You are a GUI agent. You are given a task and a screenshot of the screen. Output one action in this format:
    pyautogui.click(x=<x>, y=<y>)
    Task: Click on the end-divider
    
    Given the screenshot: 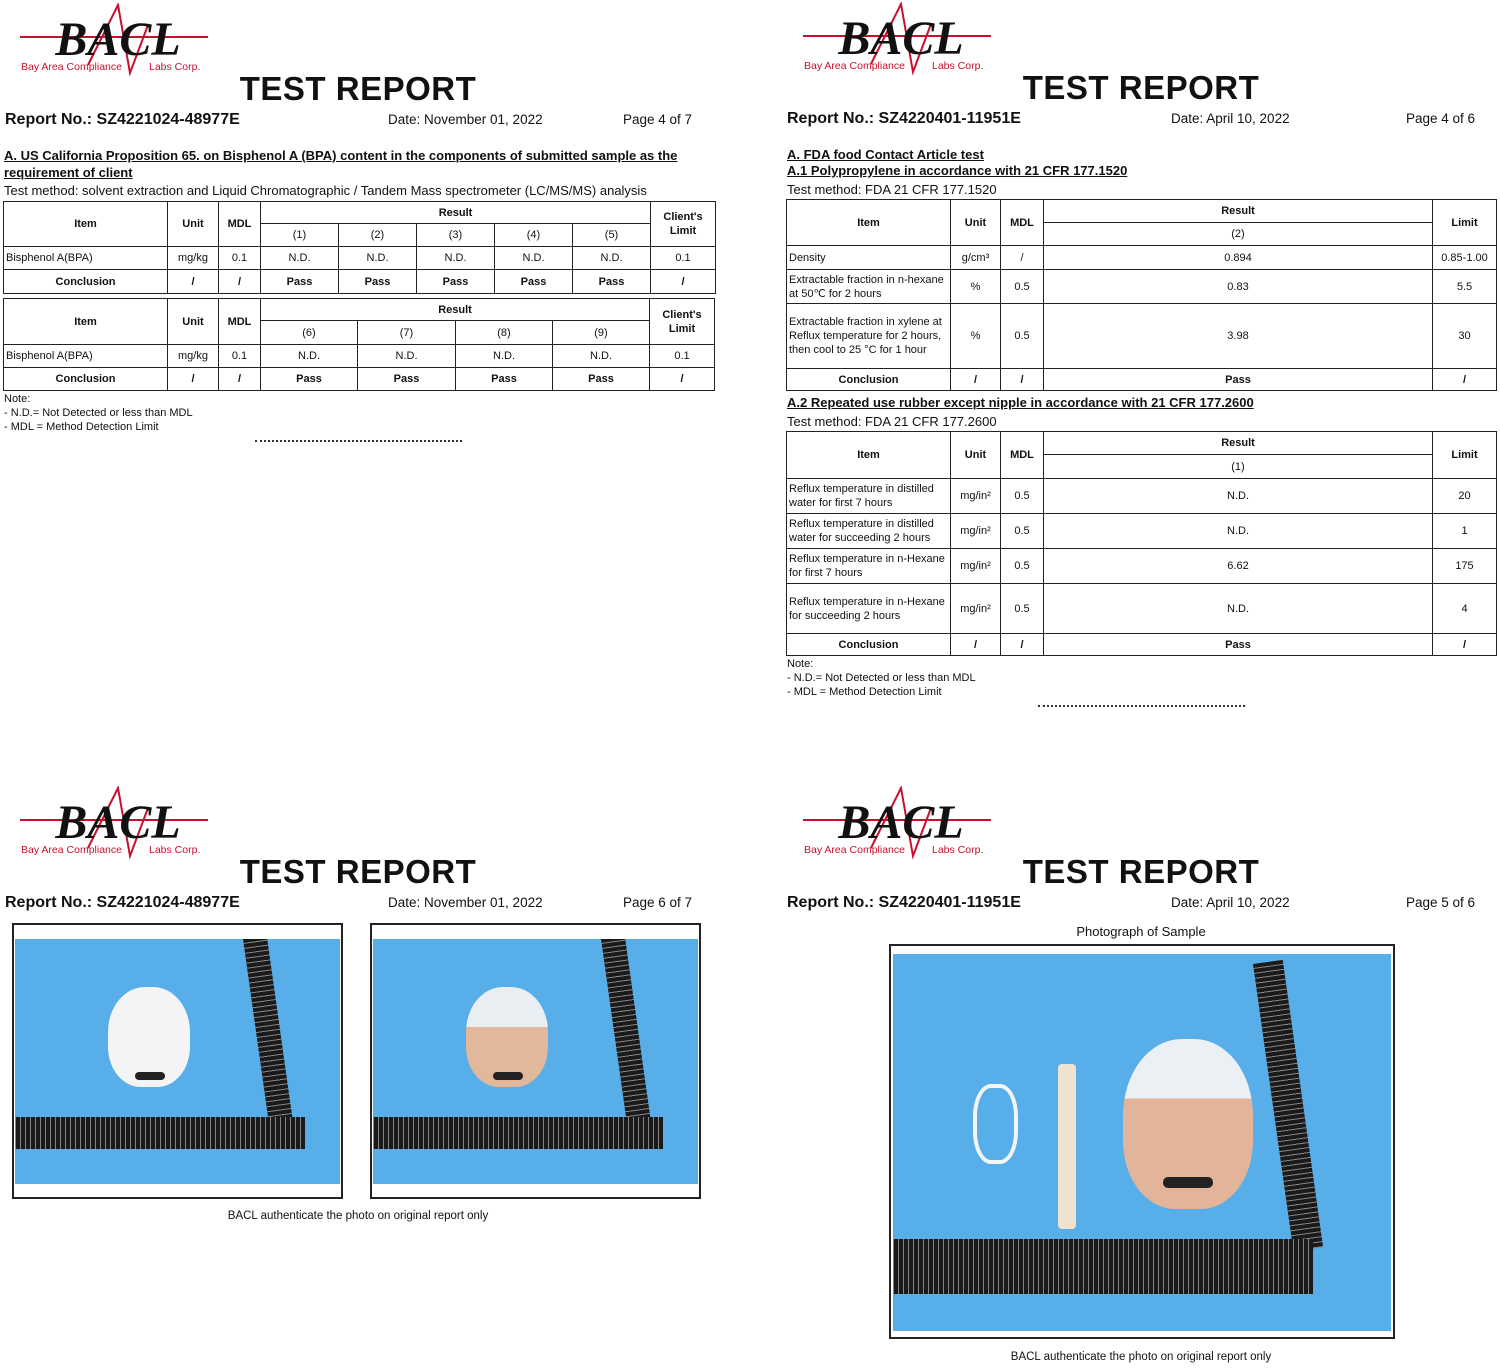 What is the action you would take?
    pyautogui.click(x=358, y=441)
    